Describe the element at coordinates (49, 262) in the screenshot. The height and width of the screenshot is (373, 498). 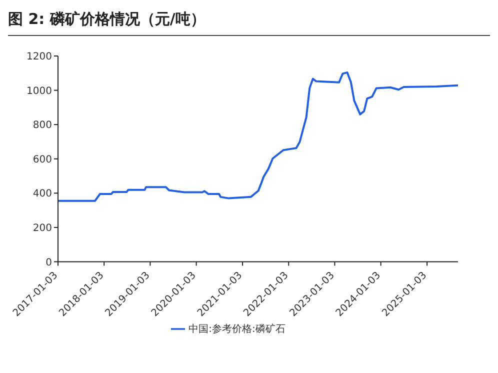
I see `y-tick-label: 0` at that location.